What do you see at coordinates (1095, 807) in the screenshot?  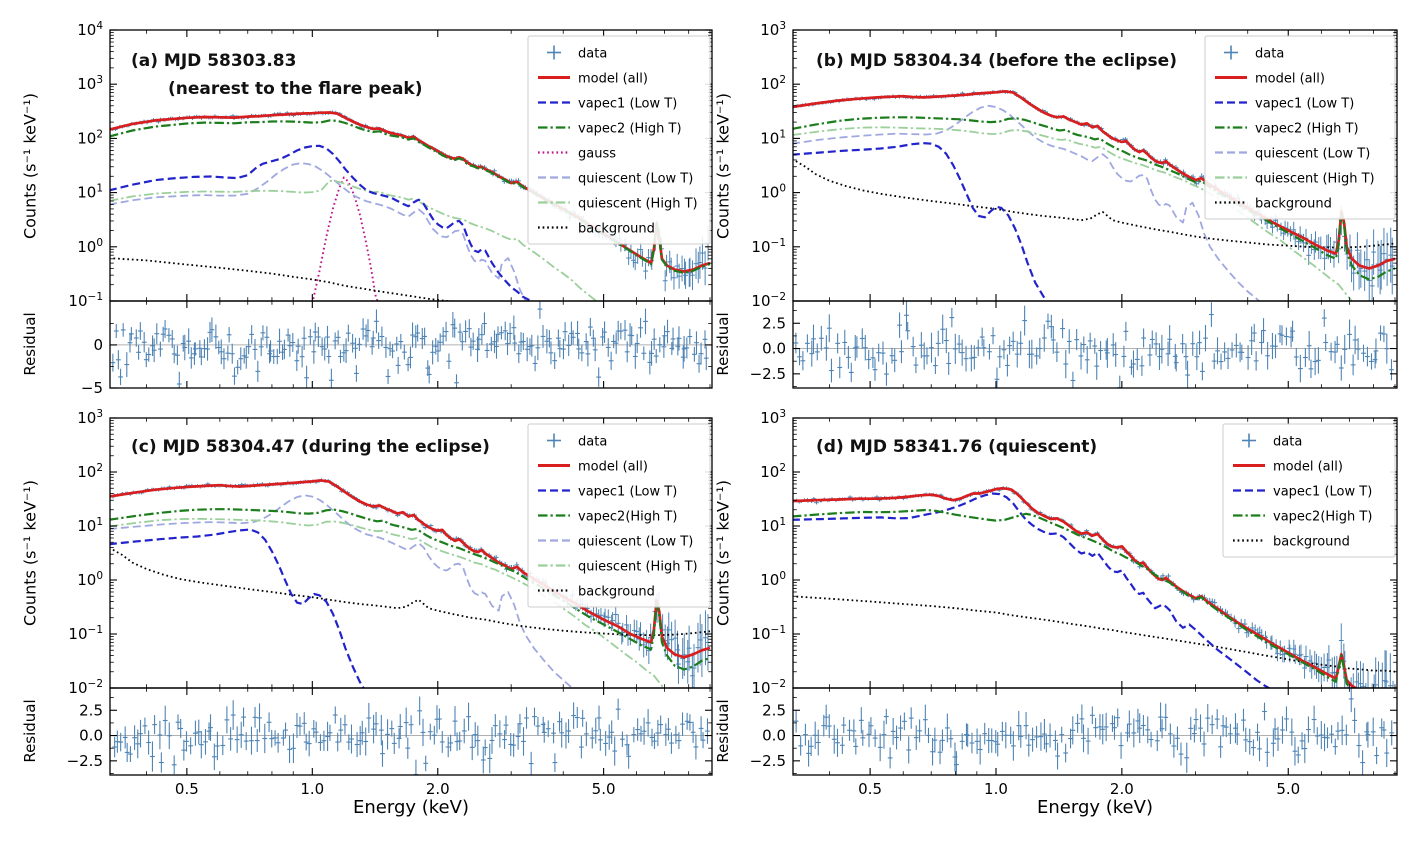 I see `x-axis-label-energy-right: Energy (keV)` at bounding box center [1095, 807].